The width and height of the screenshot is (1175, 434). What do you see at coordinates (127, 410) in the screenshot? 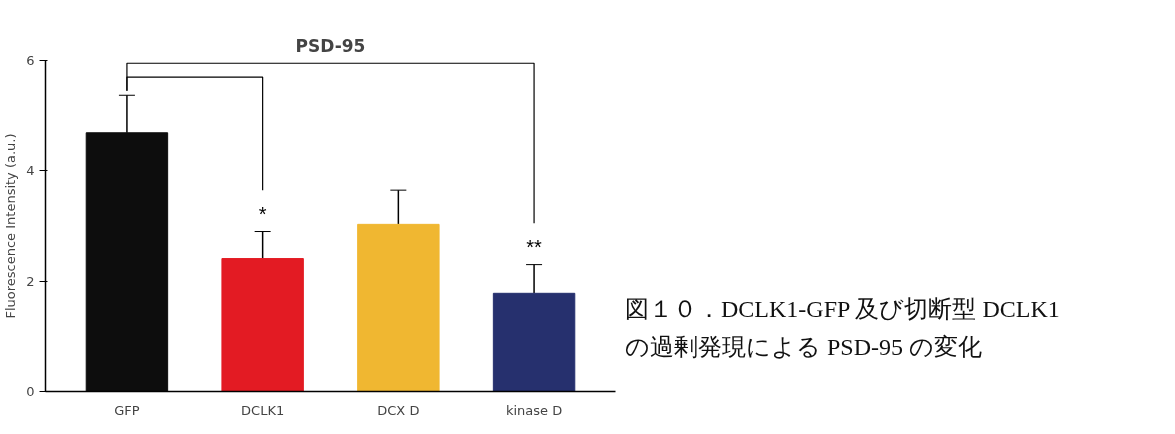
I see `x-tick-label: GFP` at bounding box center [127, 410].